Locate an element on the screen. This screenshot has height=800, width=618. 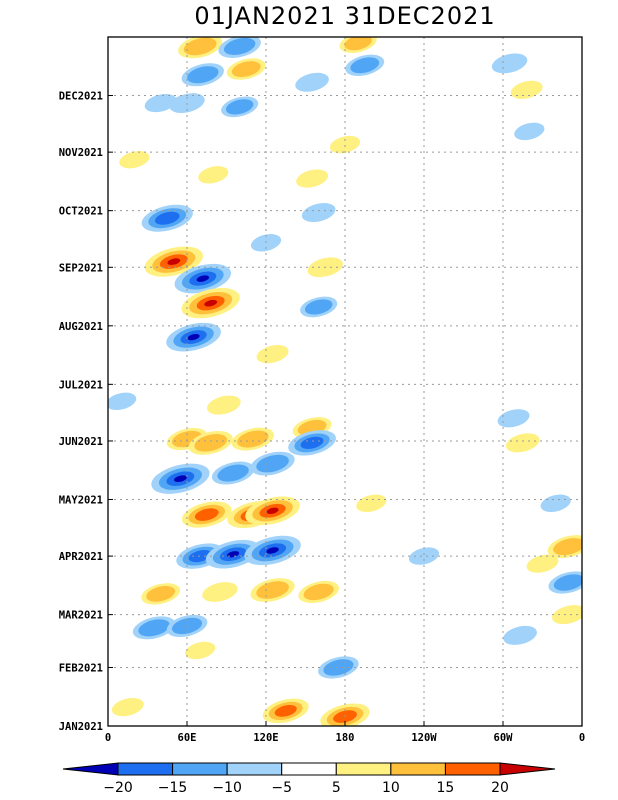
chart-title: 01JAN2021 31DEC2021 is located at coordinates (344, 16).